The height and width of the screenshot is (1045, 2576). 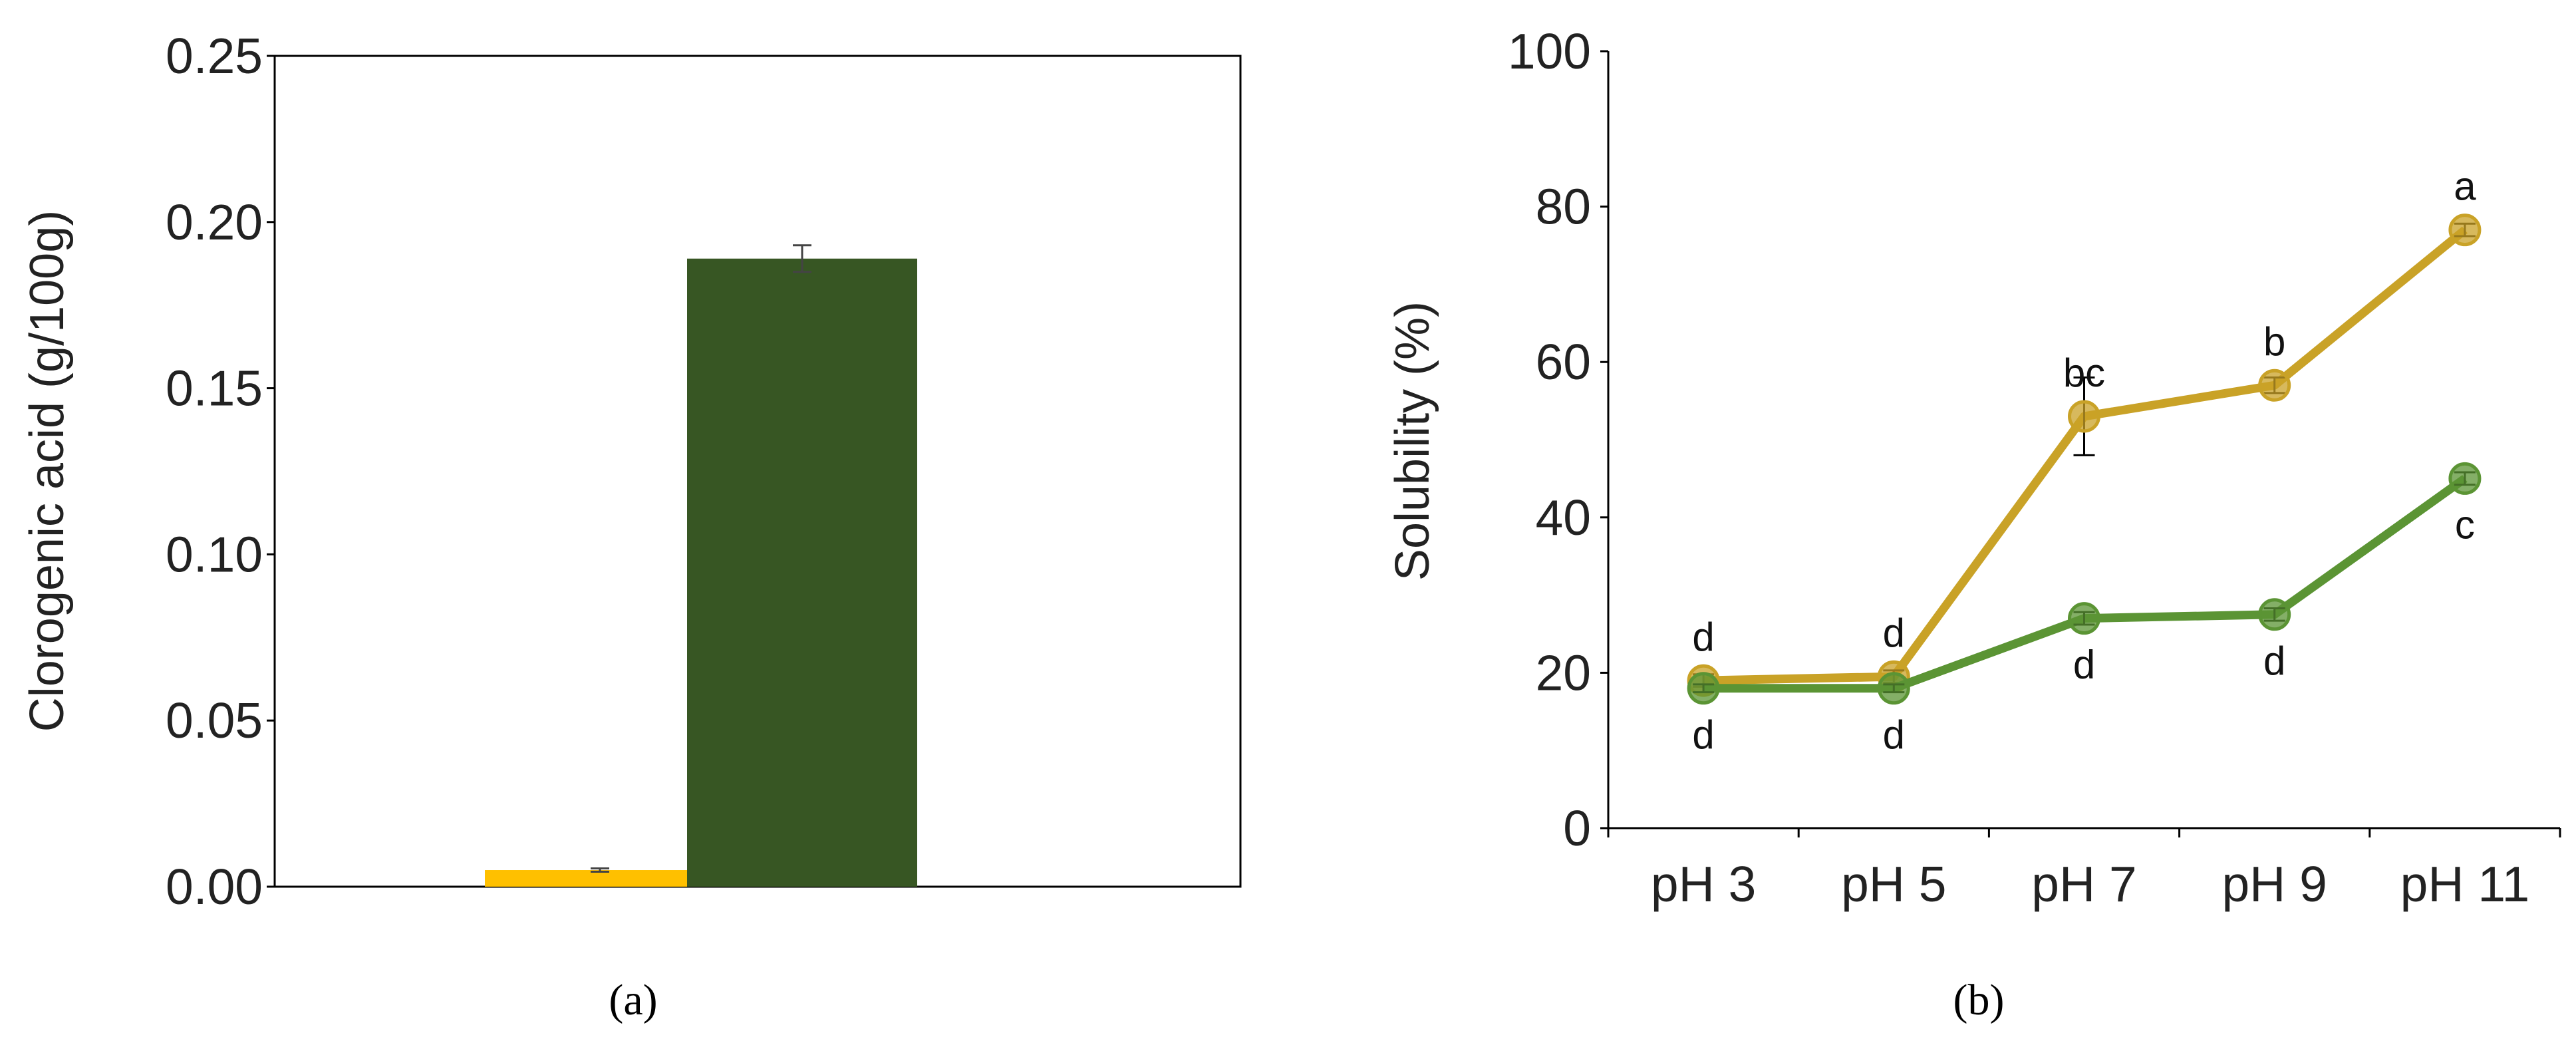 I want to click on chart-b-x-tick-label: pH 7, so click(x=2083, y=884).